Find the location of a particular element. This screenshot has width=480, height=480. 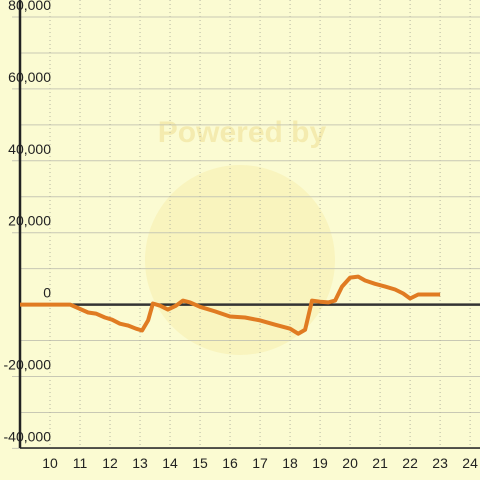

x-tick-label: 22 is located at coordinates (410, 463).